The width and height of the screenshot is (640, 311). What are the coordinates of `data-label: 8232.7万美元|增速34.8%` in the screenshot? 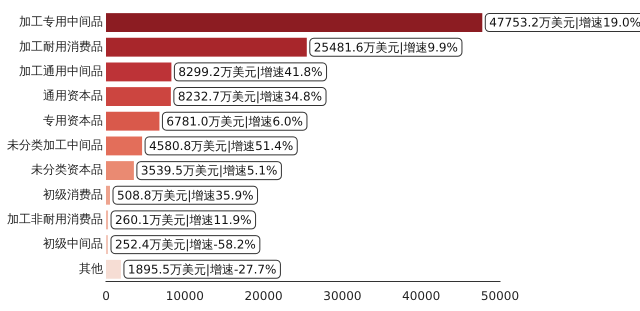 It's located at (250, 97).